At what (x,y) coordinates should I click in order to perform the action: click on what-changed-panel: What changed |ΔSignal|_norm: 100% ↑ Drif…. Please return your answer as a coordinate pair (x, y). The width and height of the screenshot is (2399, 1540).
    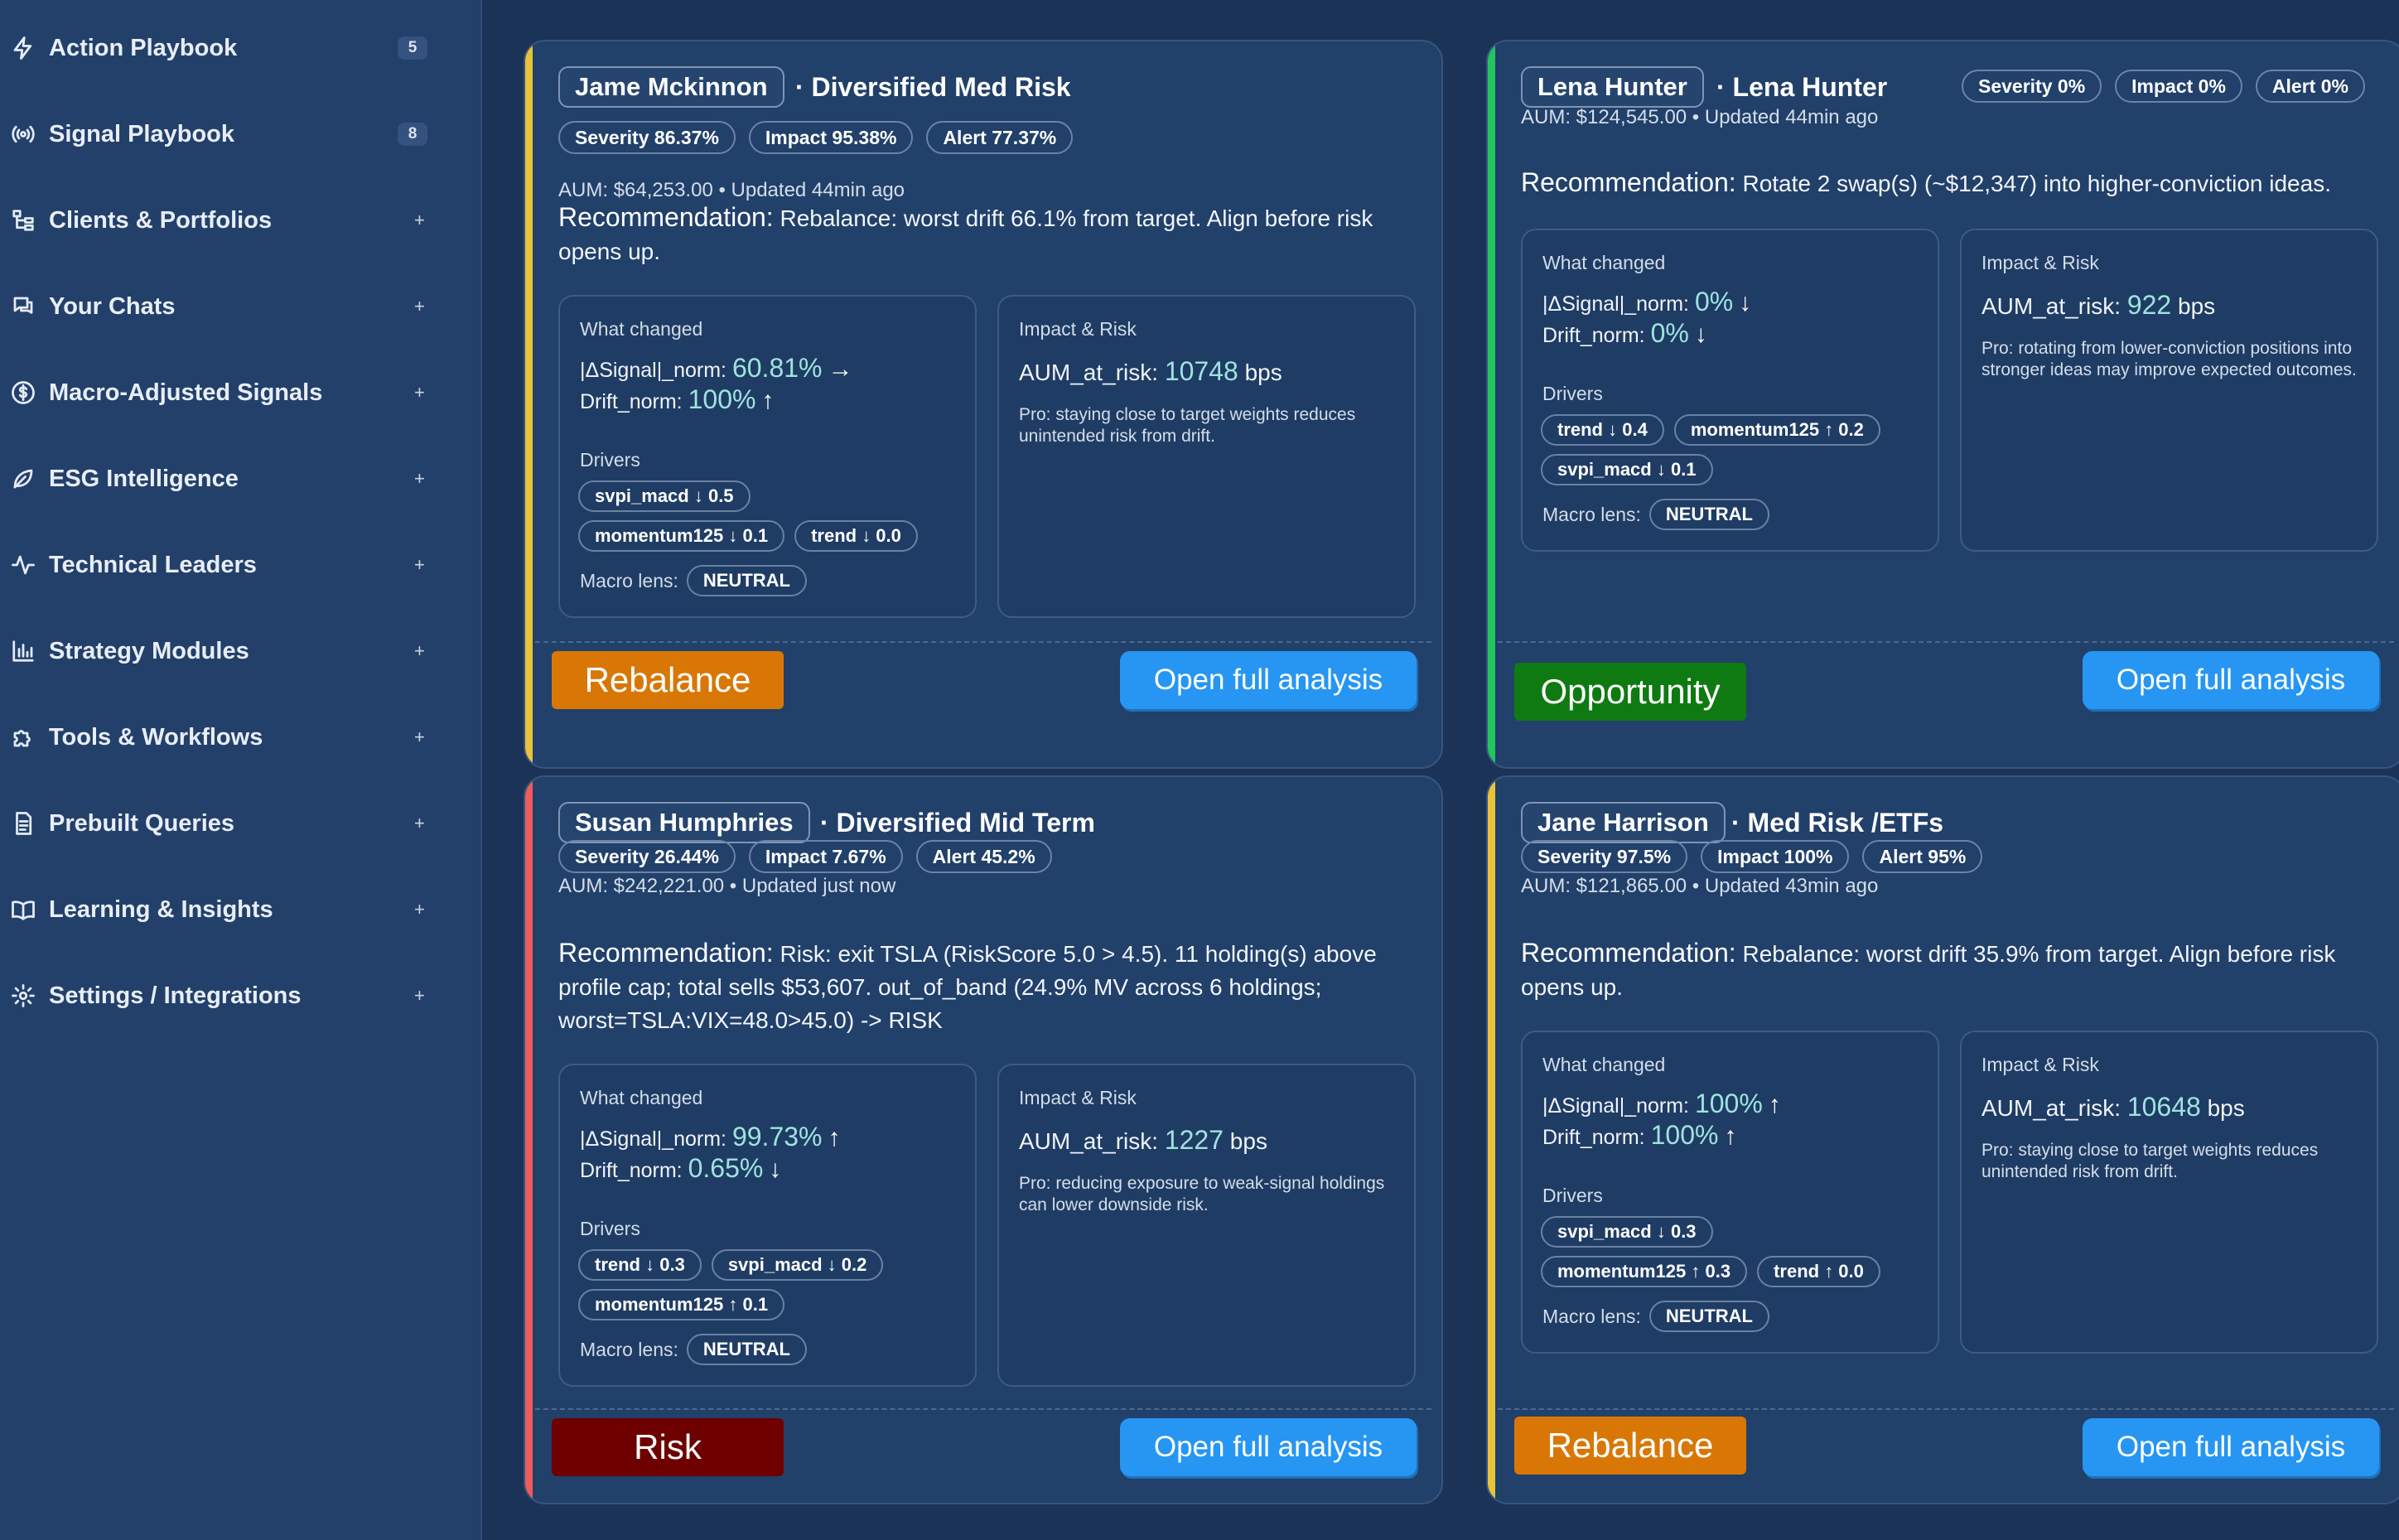
    Looking at the image, I should click on (1730, 1192).